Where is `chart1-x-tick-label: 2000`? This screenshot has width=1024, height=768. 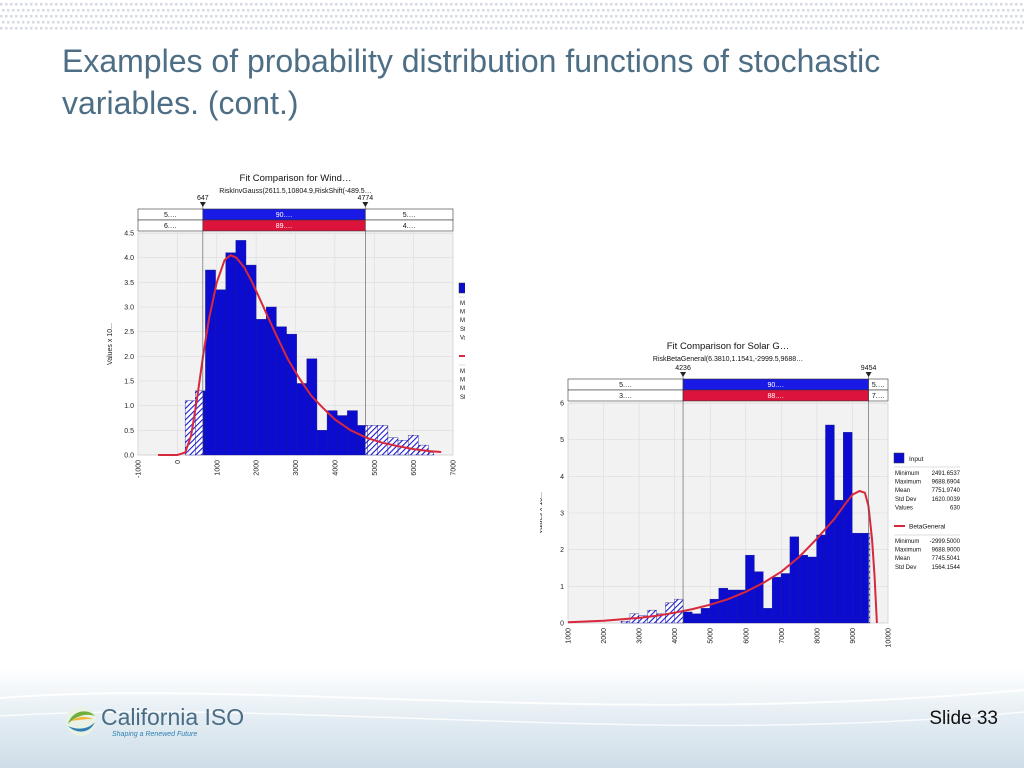
chart1-x-tick-label: 2000 is located at coordinates (257, 468).